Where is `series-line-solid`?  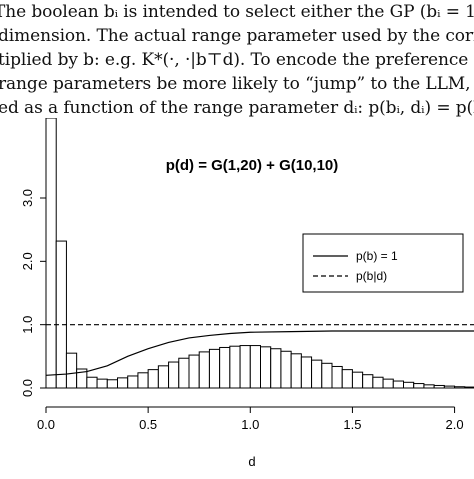 series-line-solid is located at coordinates (259, 353).